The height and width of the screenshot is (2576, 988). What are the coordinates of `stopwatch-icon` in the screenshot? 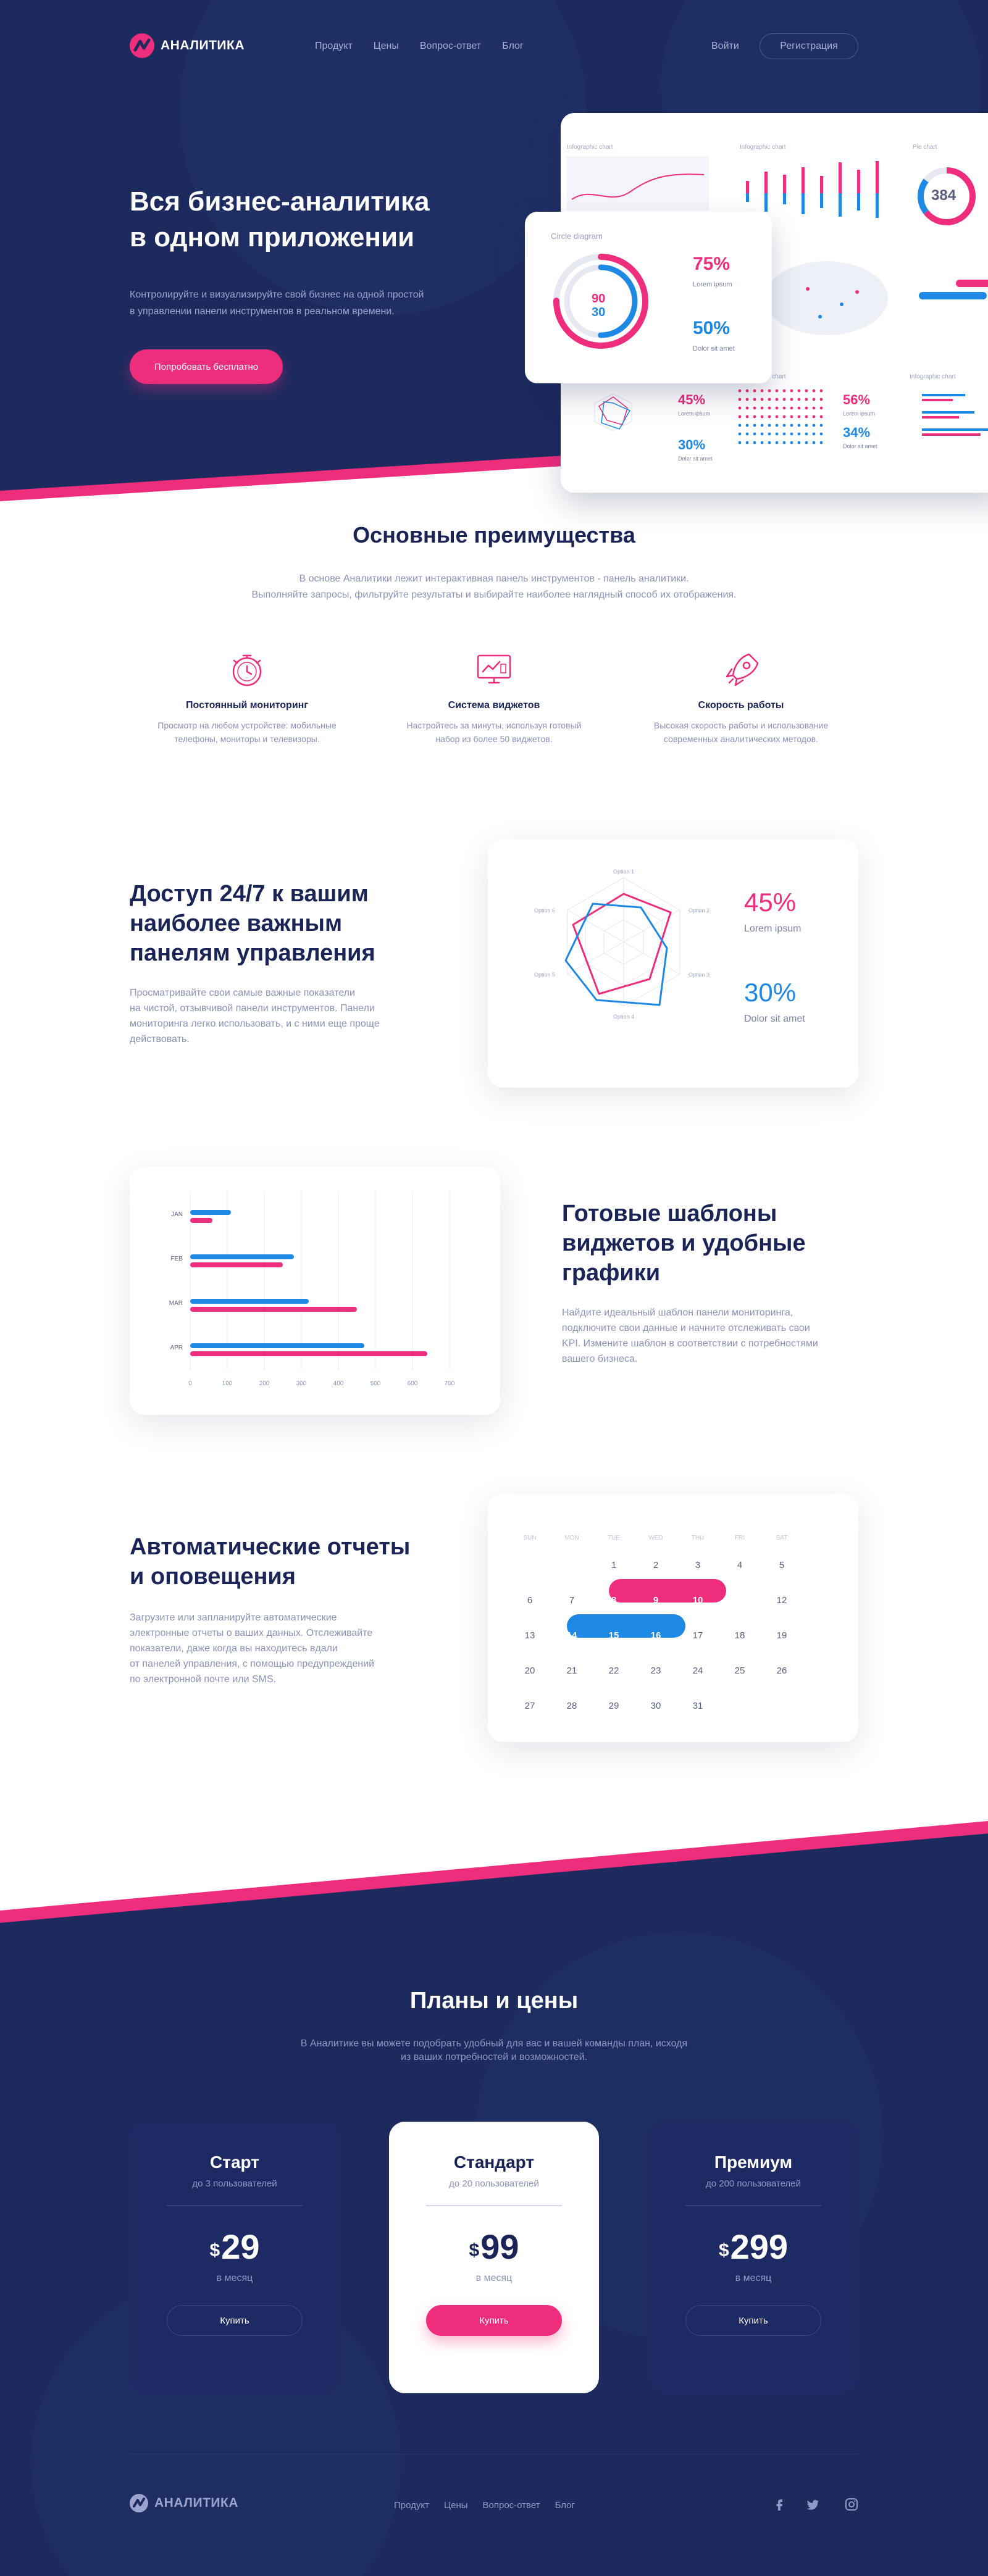 It's located at (247, 669).